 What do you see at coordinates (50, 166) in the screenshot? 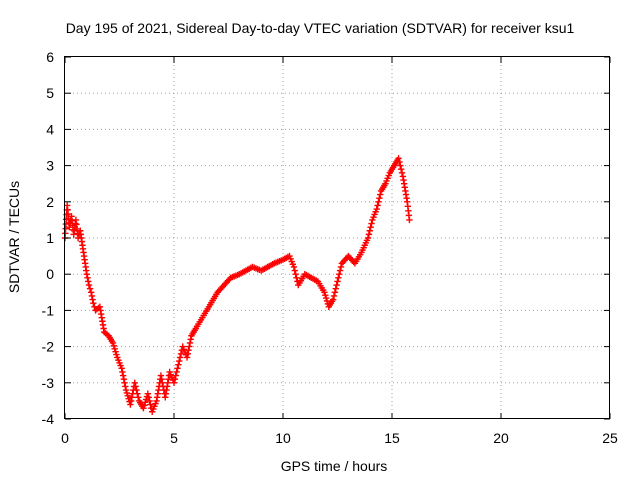
I see `y-tick-label: 3` at bounding box center [50, 166].